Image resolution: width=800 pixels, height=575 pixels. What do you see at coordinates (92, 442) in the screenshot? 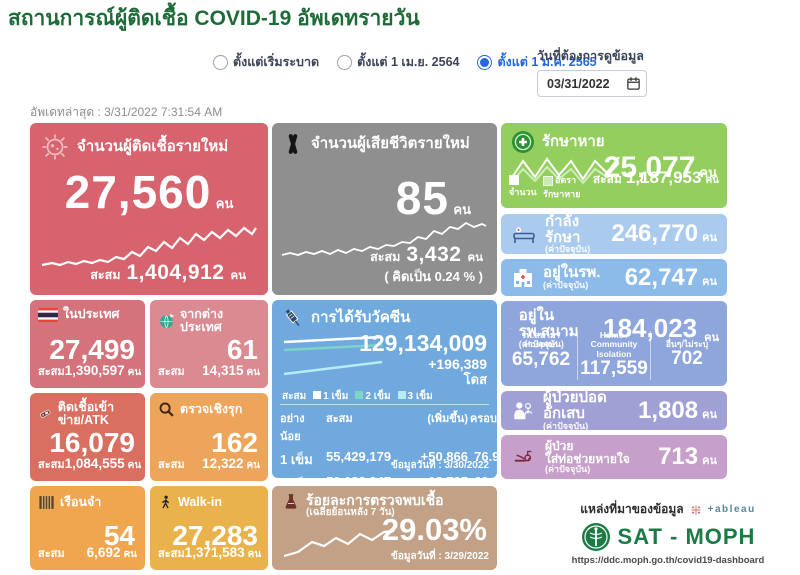
I see `atk-value: 16,079` at bounding box center [92, 442].